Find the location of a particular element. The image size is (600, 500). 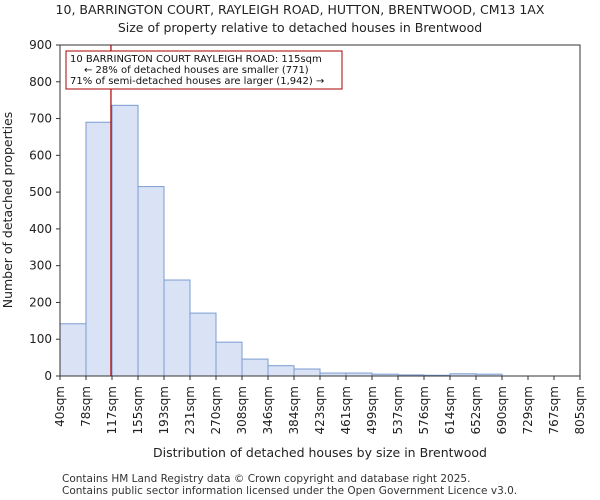

x-tick-label: 384sqm is located at coordinates (294, 410).